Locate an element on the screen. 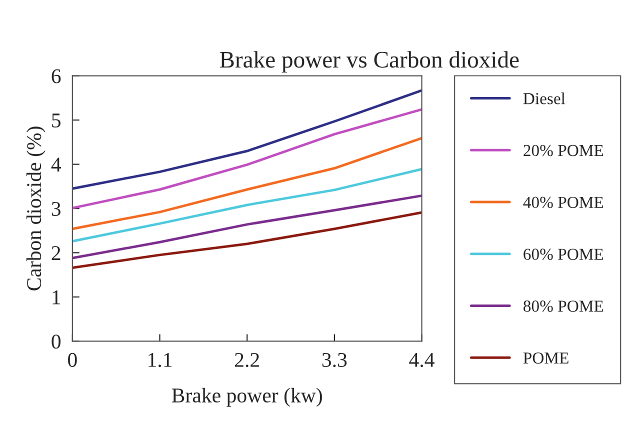 This screenshot has width=641, height=446. y-tick-label: 6 is located at coordinates (56, 76).